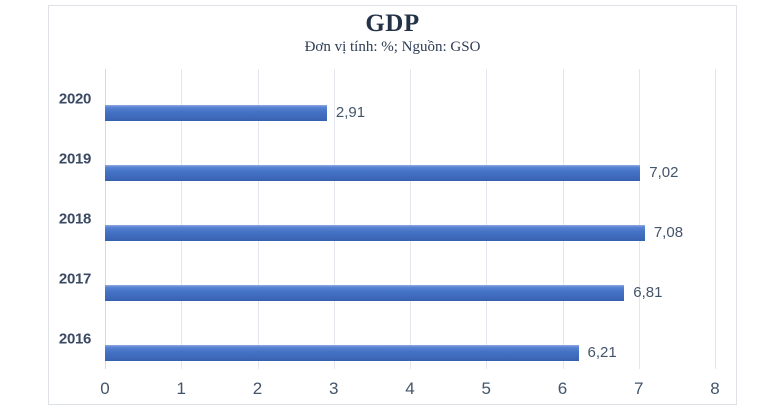 Image resolution: width=770 pixels, height=413 pixels. I want to click on x-tick-label: 2, so click(257, 388).